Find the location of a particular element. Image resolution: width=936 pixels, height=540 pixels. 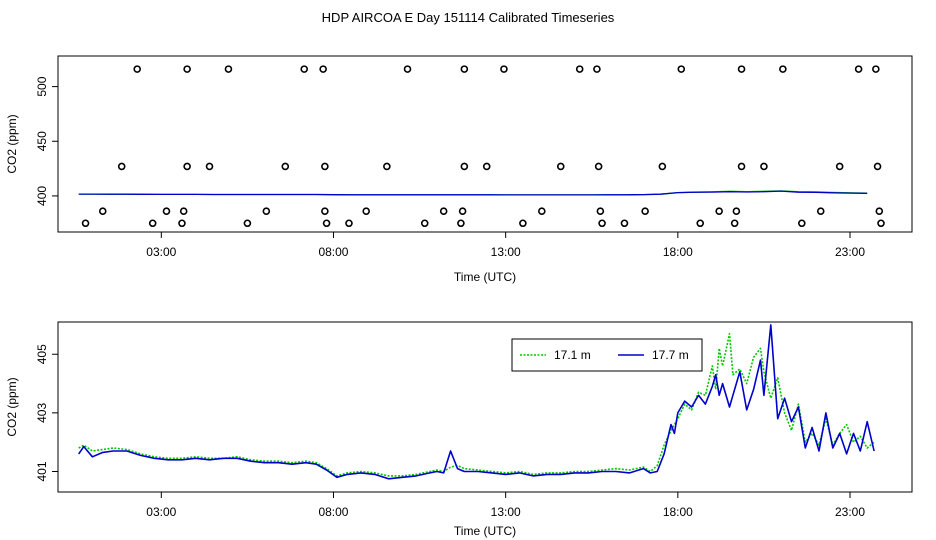

legend: 17.1 m 17.7 m is located at coordinates (607, 355).